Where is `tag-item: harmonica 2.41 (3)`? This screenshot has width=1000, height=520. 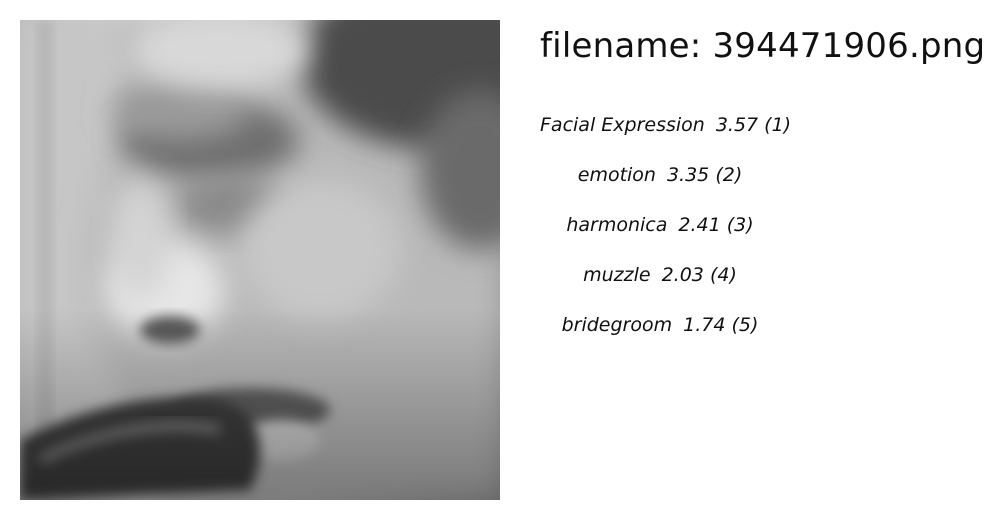
tag-item: harmonica 2.41 (3) is located at coordinates (660, 225).